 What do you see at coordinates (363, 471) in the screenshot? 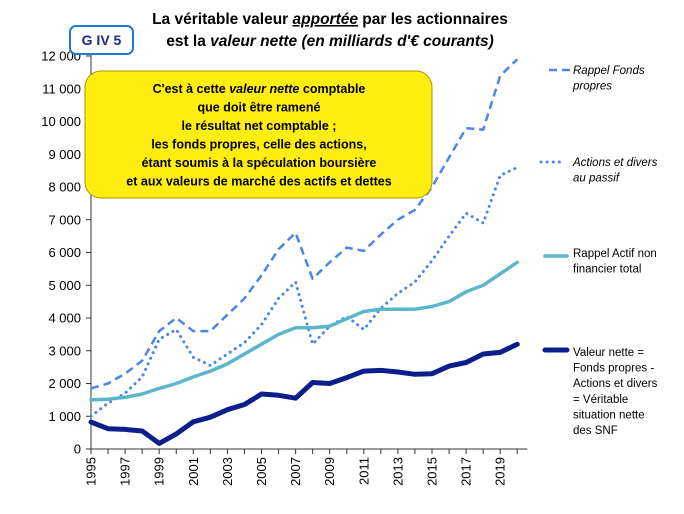
I see `x-tick-label: 2011` at bounding box center [363, 471].